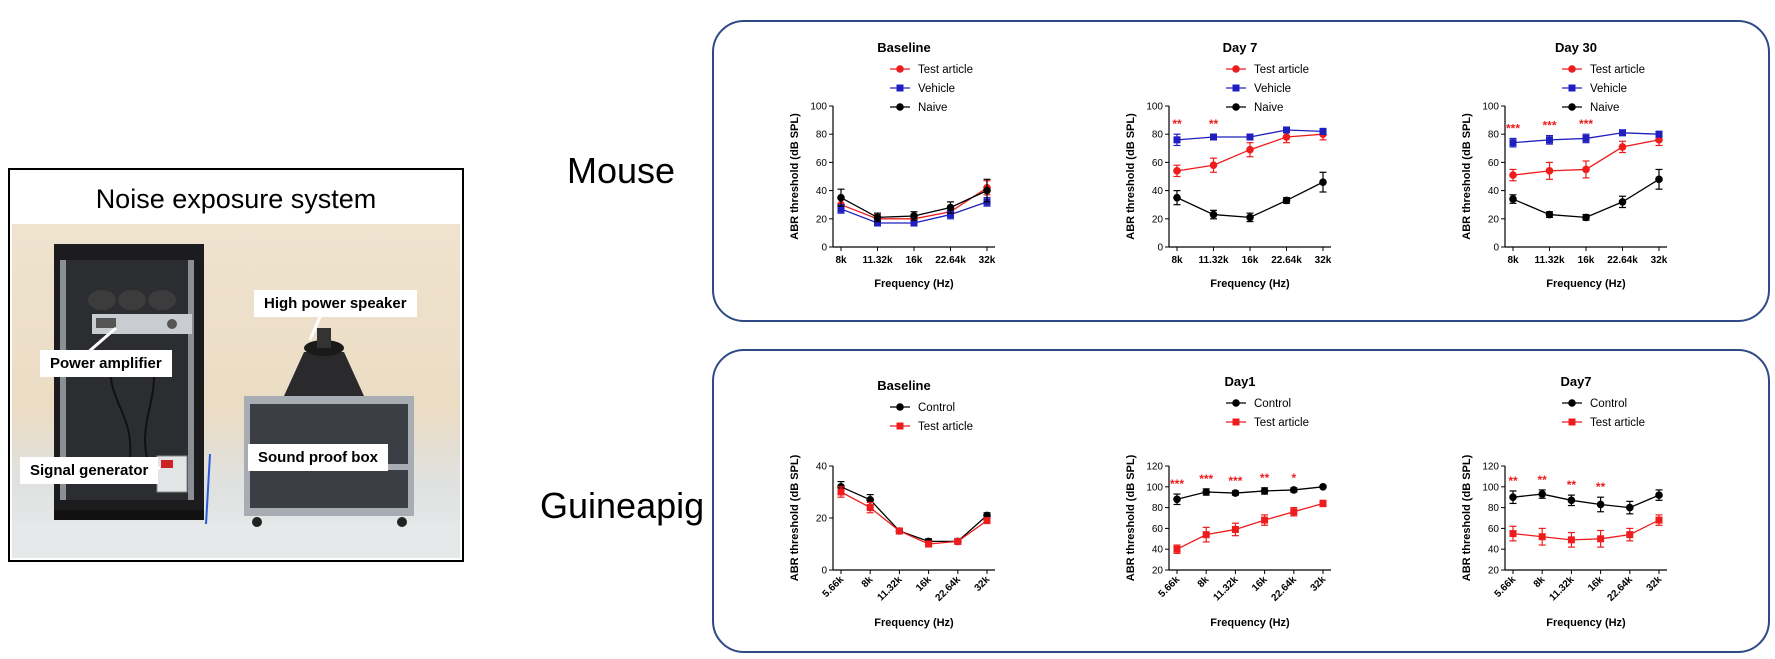 Image resolution: width=1775 pixels, height=659 pixels. Describe the element at coordinates (900, 88) in the screenshot. I see `legend-marker-vehicle` at that location.